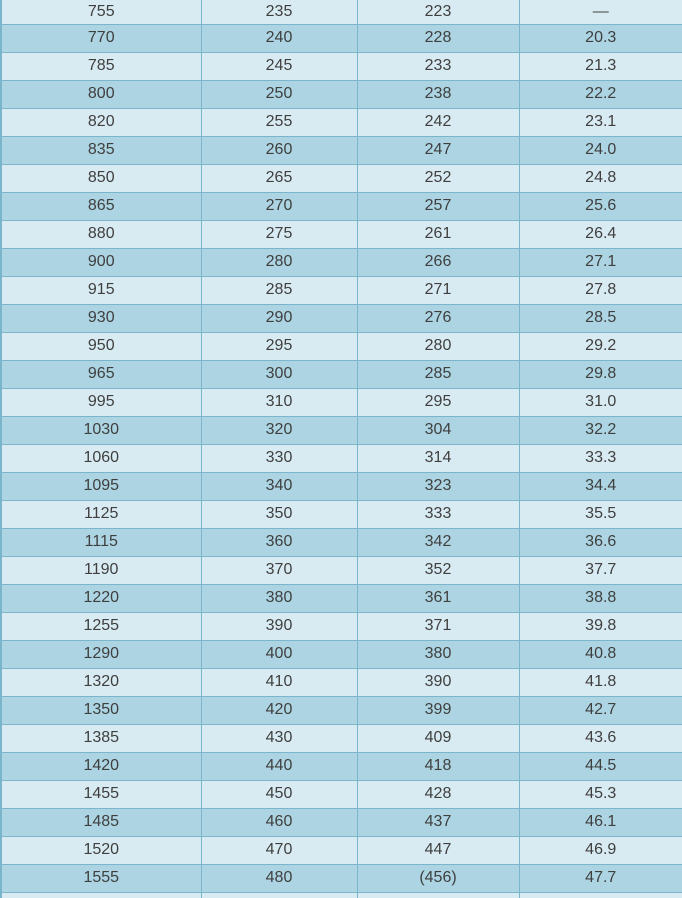 This screenshot has width=682, height=898. What do you see at coordinates (279, 878) in the screenshot?
I see `table-cell: 480` at bounding box center [279, 878].